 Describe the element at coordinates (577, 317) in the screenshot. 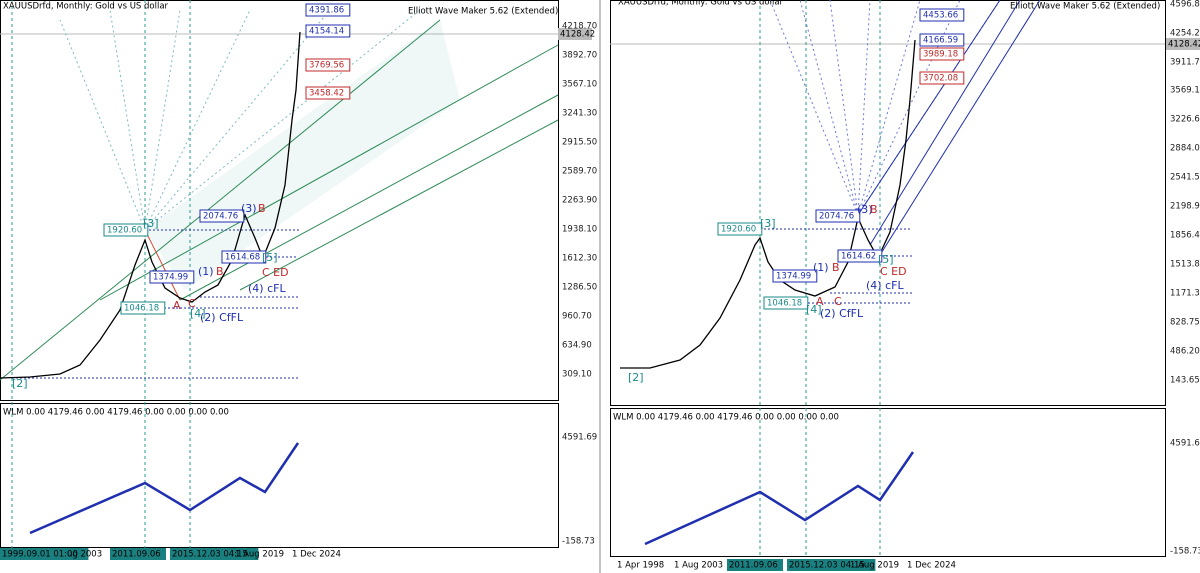

I see `price-tick: 960.70` at that location.